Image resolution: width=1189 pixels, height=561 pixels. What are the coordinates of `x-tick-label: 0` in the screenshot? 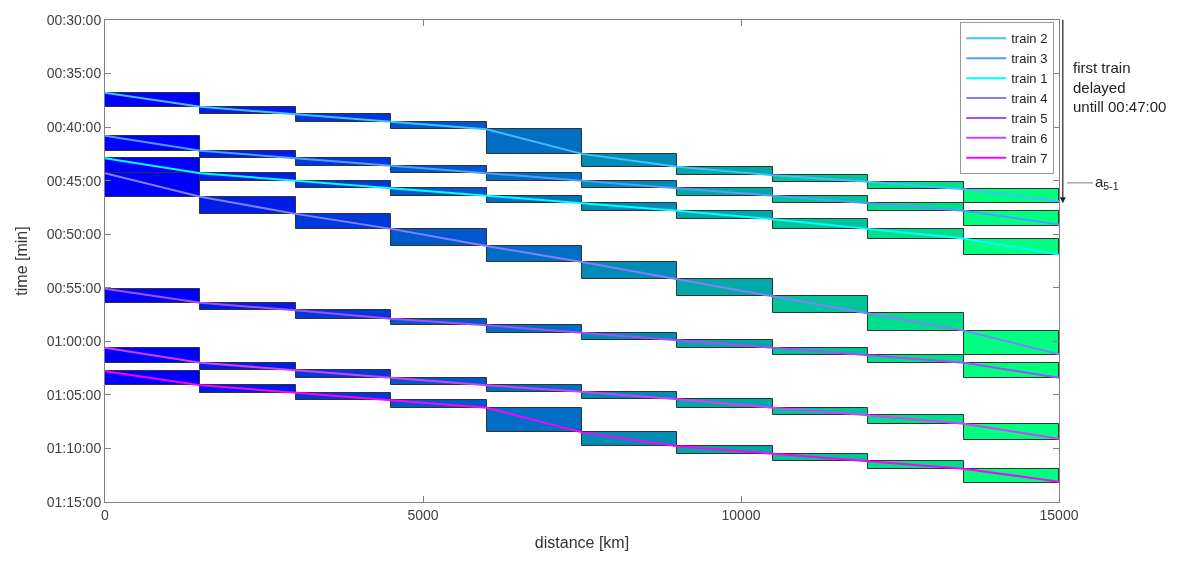 It's located at (105, 514).